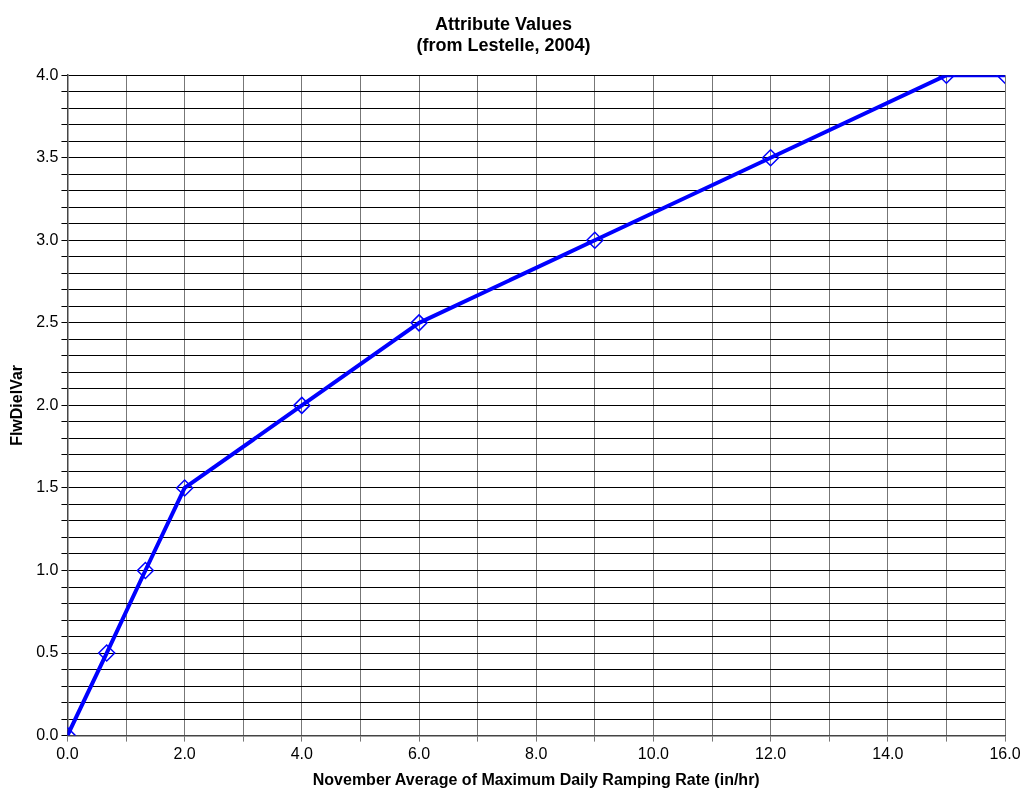 This screenshot has height=804, width=1025. I want to click on y-tick-label: 4.0, so click(47, 74).